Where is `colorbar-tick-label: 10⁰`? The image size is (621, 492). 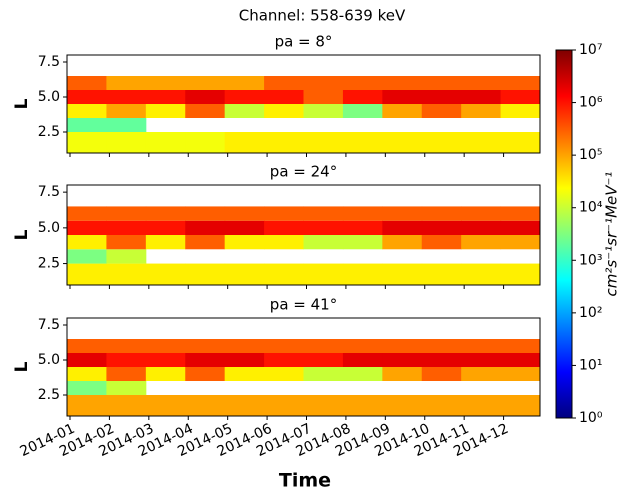
colorbar-tick-label: 10⁰ is located at coordinates (591, 418).